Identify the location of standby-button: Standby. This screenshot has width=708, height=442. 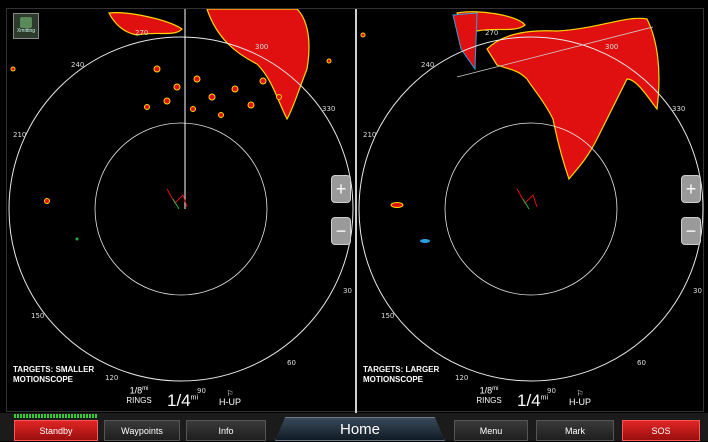
(56, 430).